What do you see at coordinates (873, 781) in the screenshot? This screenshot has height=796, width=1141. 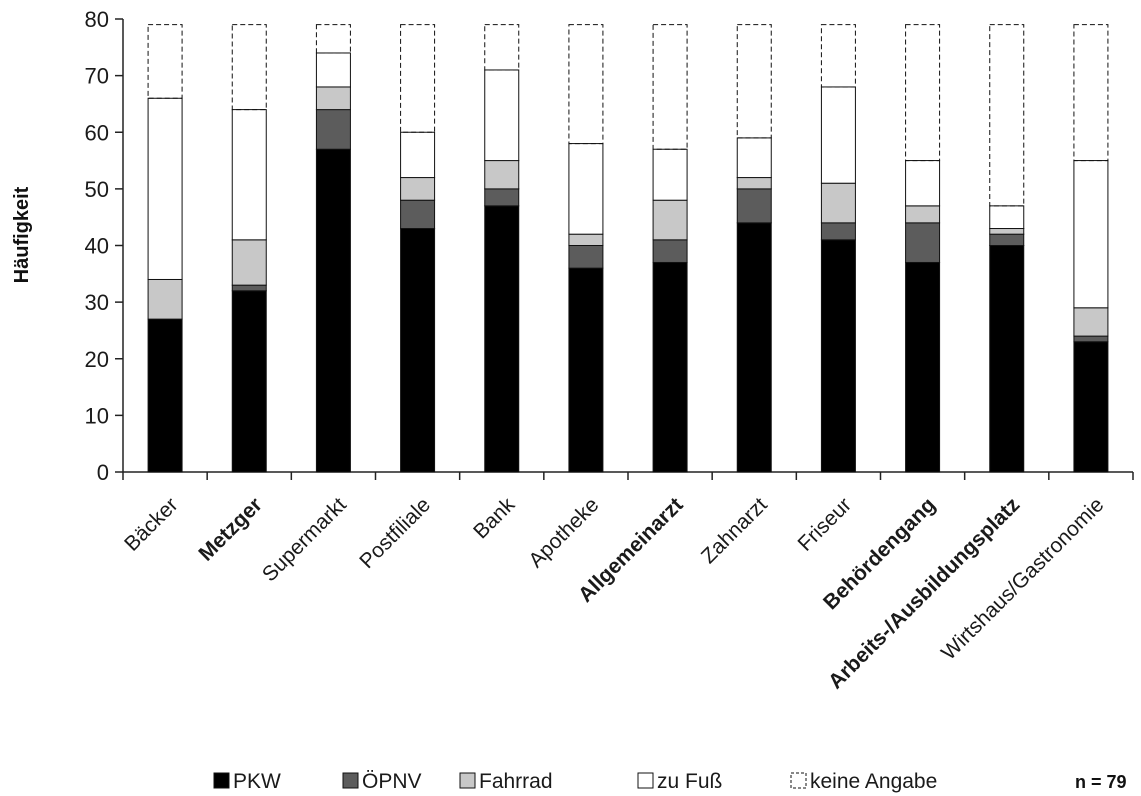 I see `legend-label: keine Angabe` at bounding box center [873, 781].